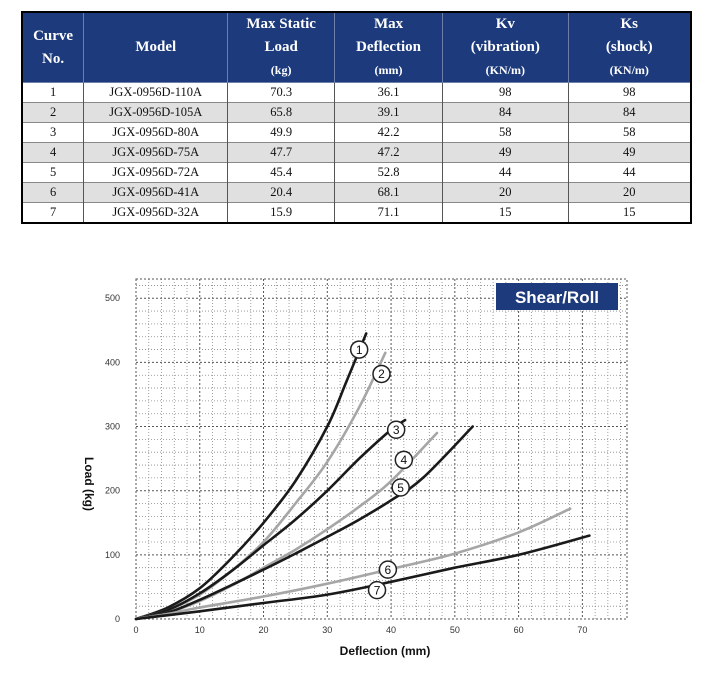 The image size is (718, 673). What do you see at coordinates (629, 47) in the screenshot?
I see `header-ks: Ks (shock) (KN/m)` at bounding box center [629, 47].